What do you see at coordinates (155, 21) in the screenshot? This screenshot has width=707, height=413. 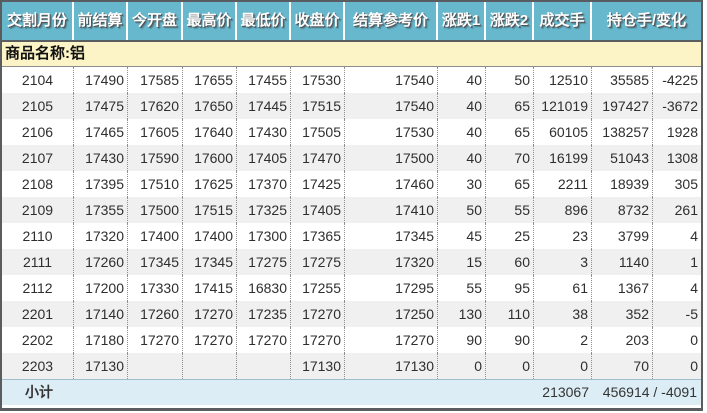 I see `column-header-open: 今开盘` at bounding box center [155, 21].